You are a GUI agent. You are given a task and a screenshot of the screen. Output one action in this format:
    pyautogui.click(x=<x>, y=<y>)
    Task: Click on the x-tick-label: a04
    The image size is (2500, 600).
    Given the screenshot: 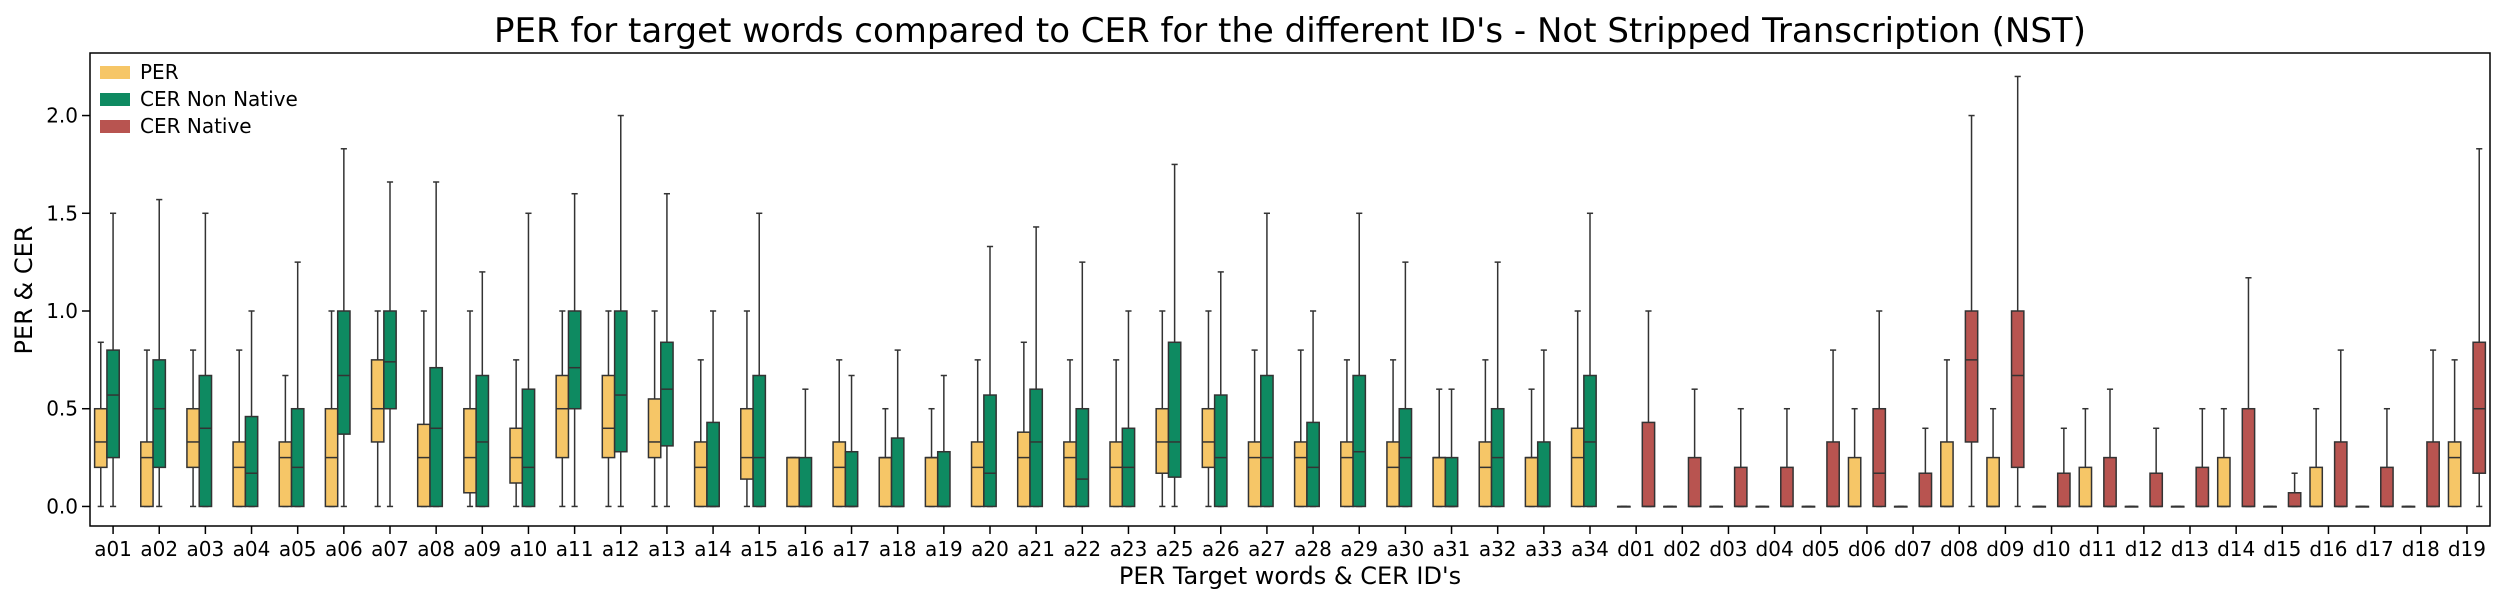 What is the action you would take?
    pyautogui.click(x=252, y=549)
    